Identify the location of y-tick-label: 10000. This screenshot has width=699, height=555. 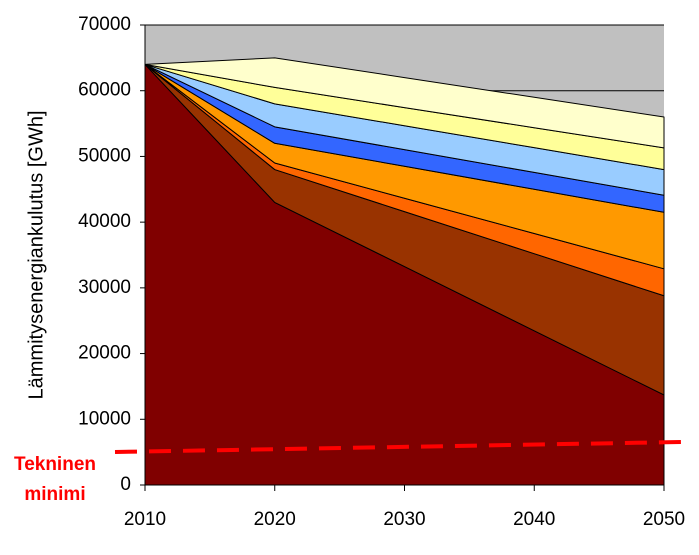
(104, 418).